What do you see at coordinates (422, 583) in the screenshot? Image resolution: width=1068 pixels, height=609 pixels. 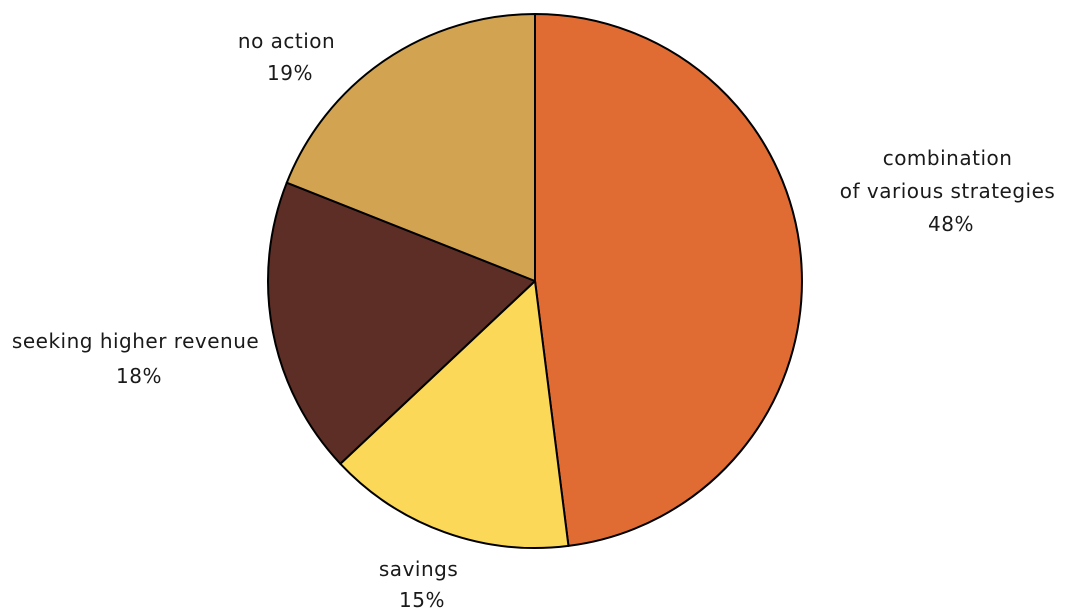 I see `slice-label-savings: savings 15%` at bounding box center [422, 583].